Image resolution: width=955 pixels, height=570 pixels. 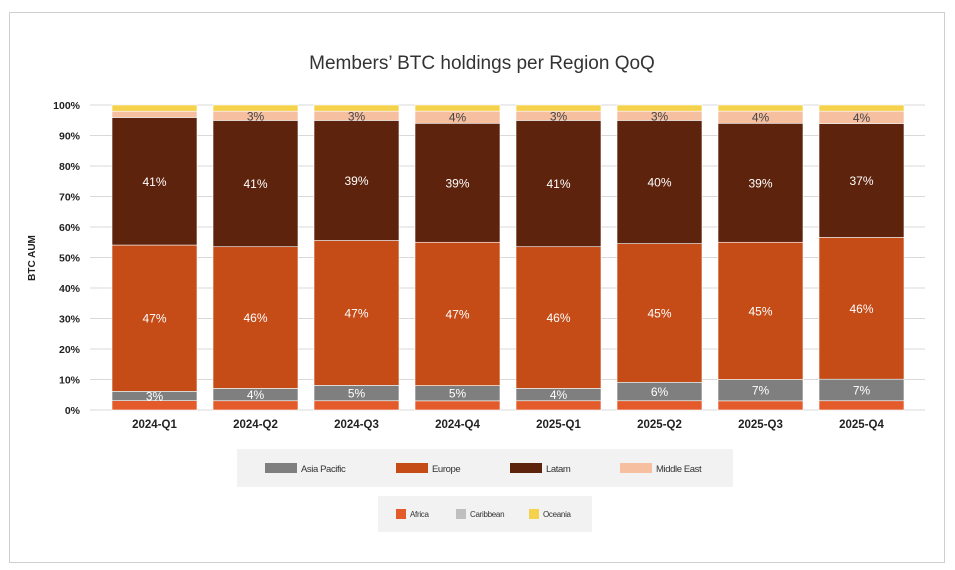 What do you see at coordinates (67, 106) in the screenshot?
I see `y-tick-label: 100%` at bounding box center [67, 106].